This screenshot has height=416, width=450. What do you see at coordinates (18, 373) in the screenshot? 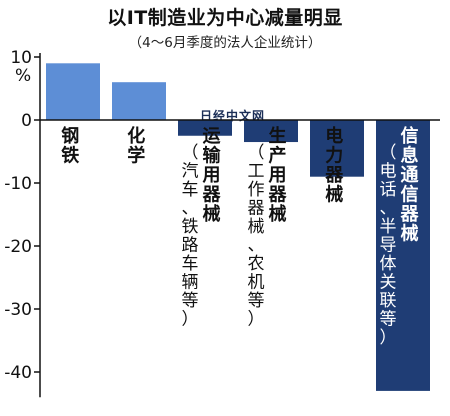
I see `y-tick-label: -40` at bounding box center [18, 373].